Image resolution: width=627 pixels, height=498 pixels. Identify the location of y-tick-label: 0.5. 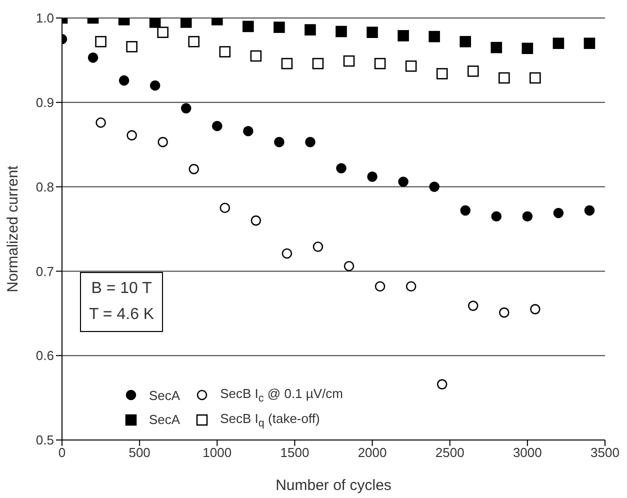
(45, 440).